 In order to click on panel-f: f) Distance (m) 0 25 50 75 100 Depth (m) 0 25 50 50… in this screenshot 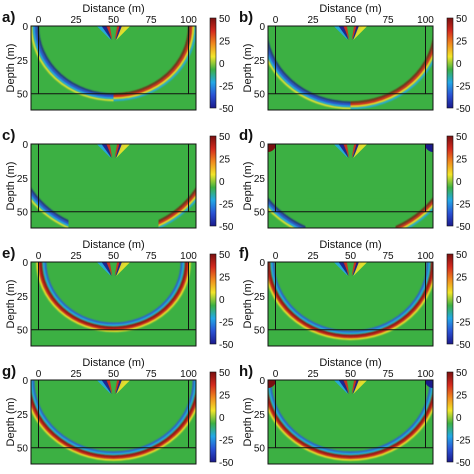, I will do `click(355, 295)`.